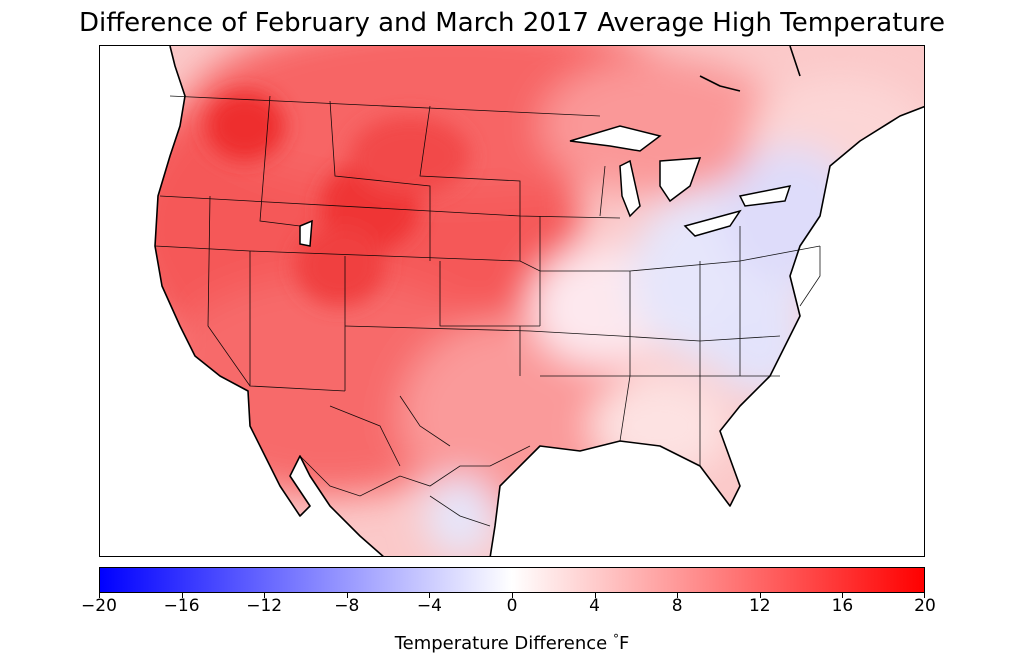 The image size is (1024, 670). Describe the element at coordinates (925, 606) in the screenshot. I see `colorbar-tick-label: 20` at that location.